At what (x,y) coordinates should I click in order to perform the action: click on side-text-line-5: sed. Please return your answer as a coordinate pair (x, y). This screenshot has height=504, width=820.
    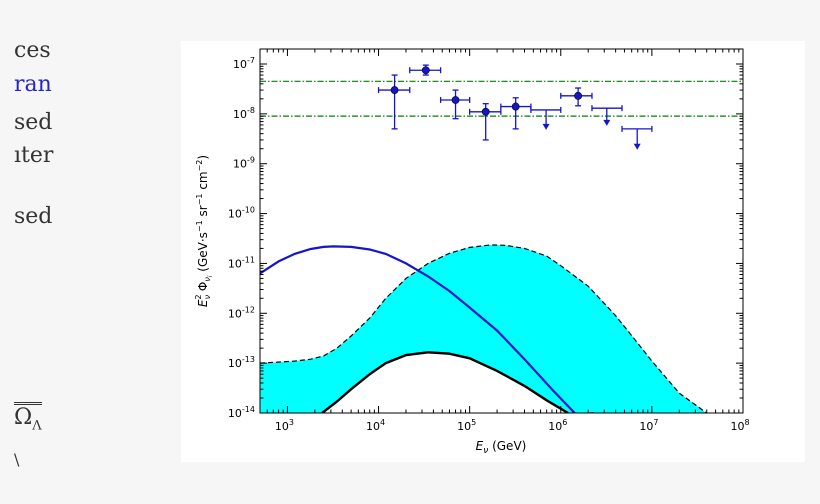
    Looking at the image, I should click on (33, 216).